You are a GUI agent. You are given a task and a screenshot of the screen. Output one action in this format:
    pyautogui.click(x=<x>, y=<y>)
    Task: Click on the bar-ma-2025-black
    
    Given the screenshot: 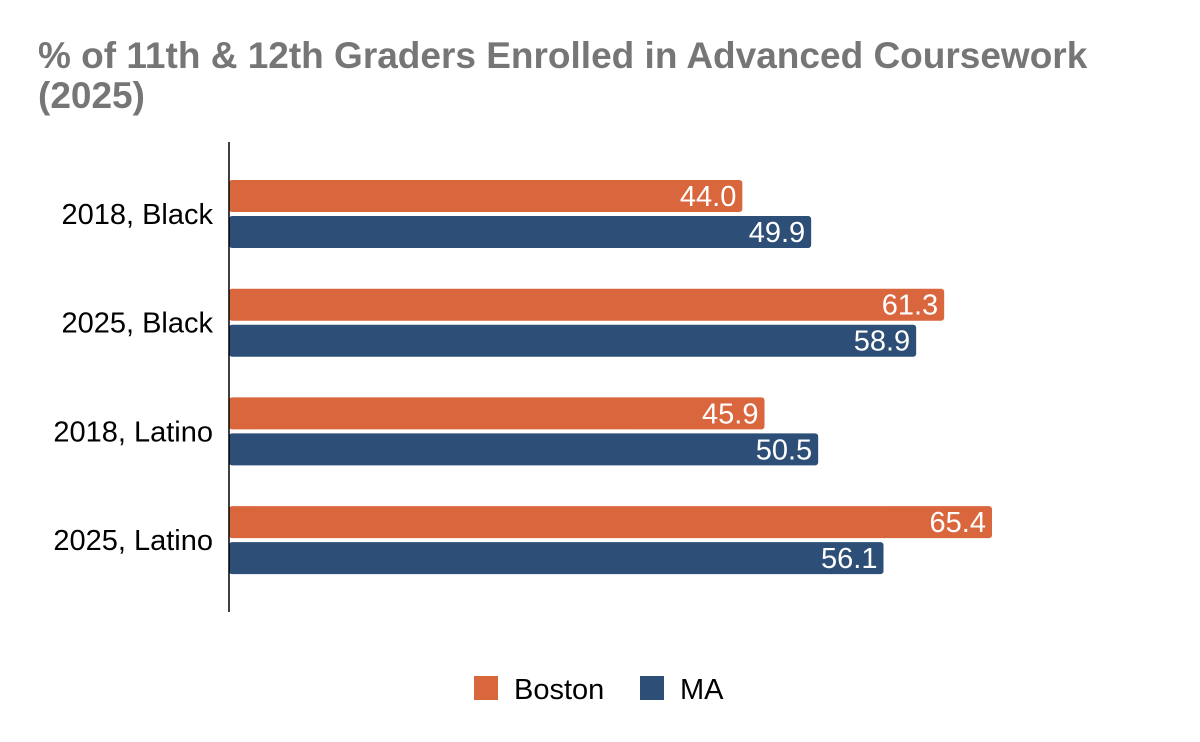 What is the action you would take?
    pyautogui.click(x=573, y=340)
    